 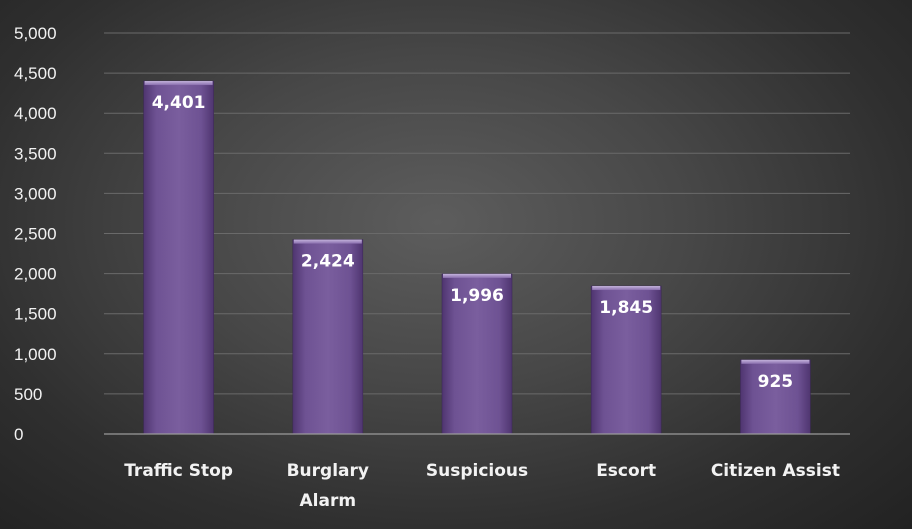 I want to click on y-tick-label: 1,500, so click(x=35, y=314).